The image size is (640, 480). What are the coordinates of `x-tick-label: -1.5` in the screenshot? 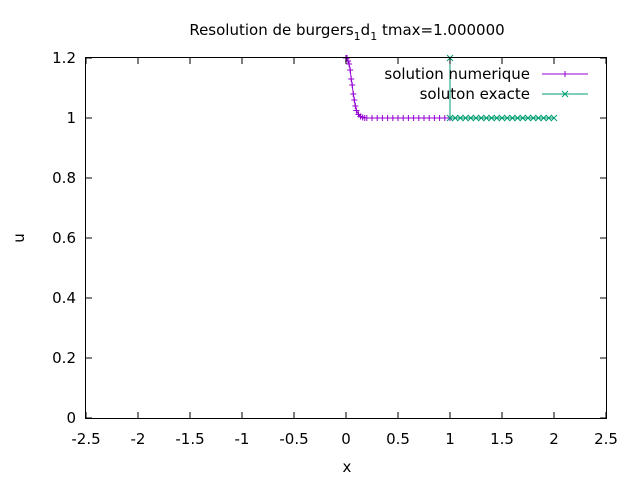 It's located at (189, 439).